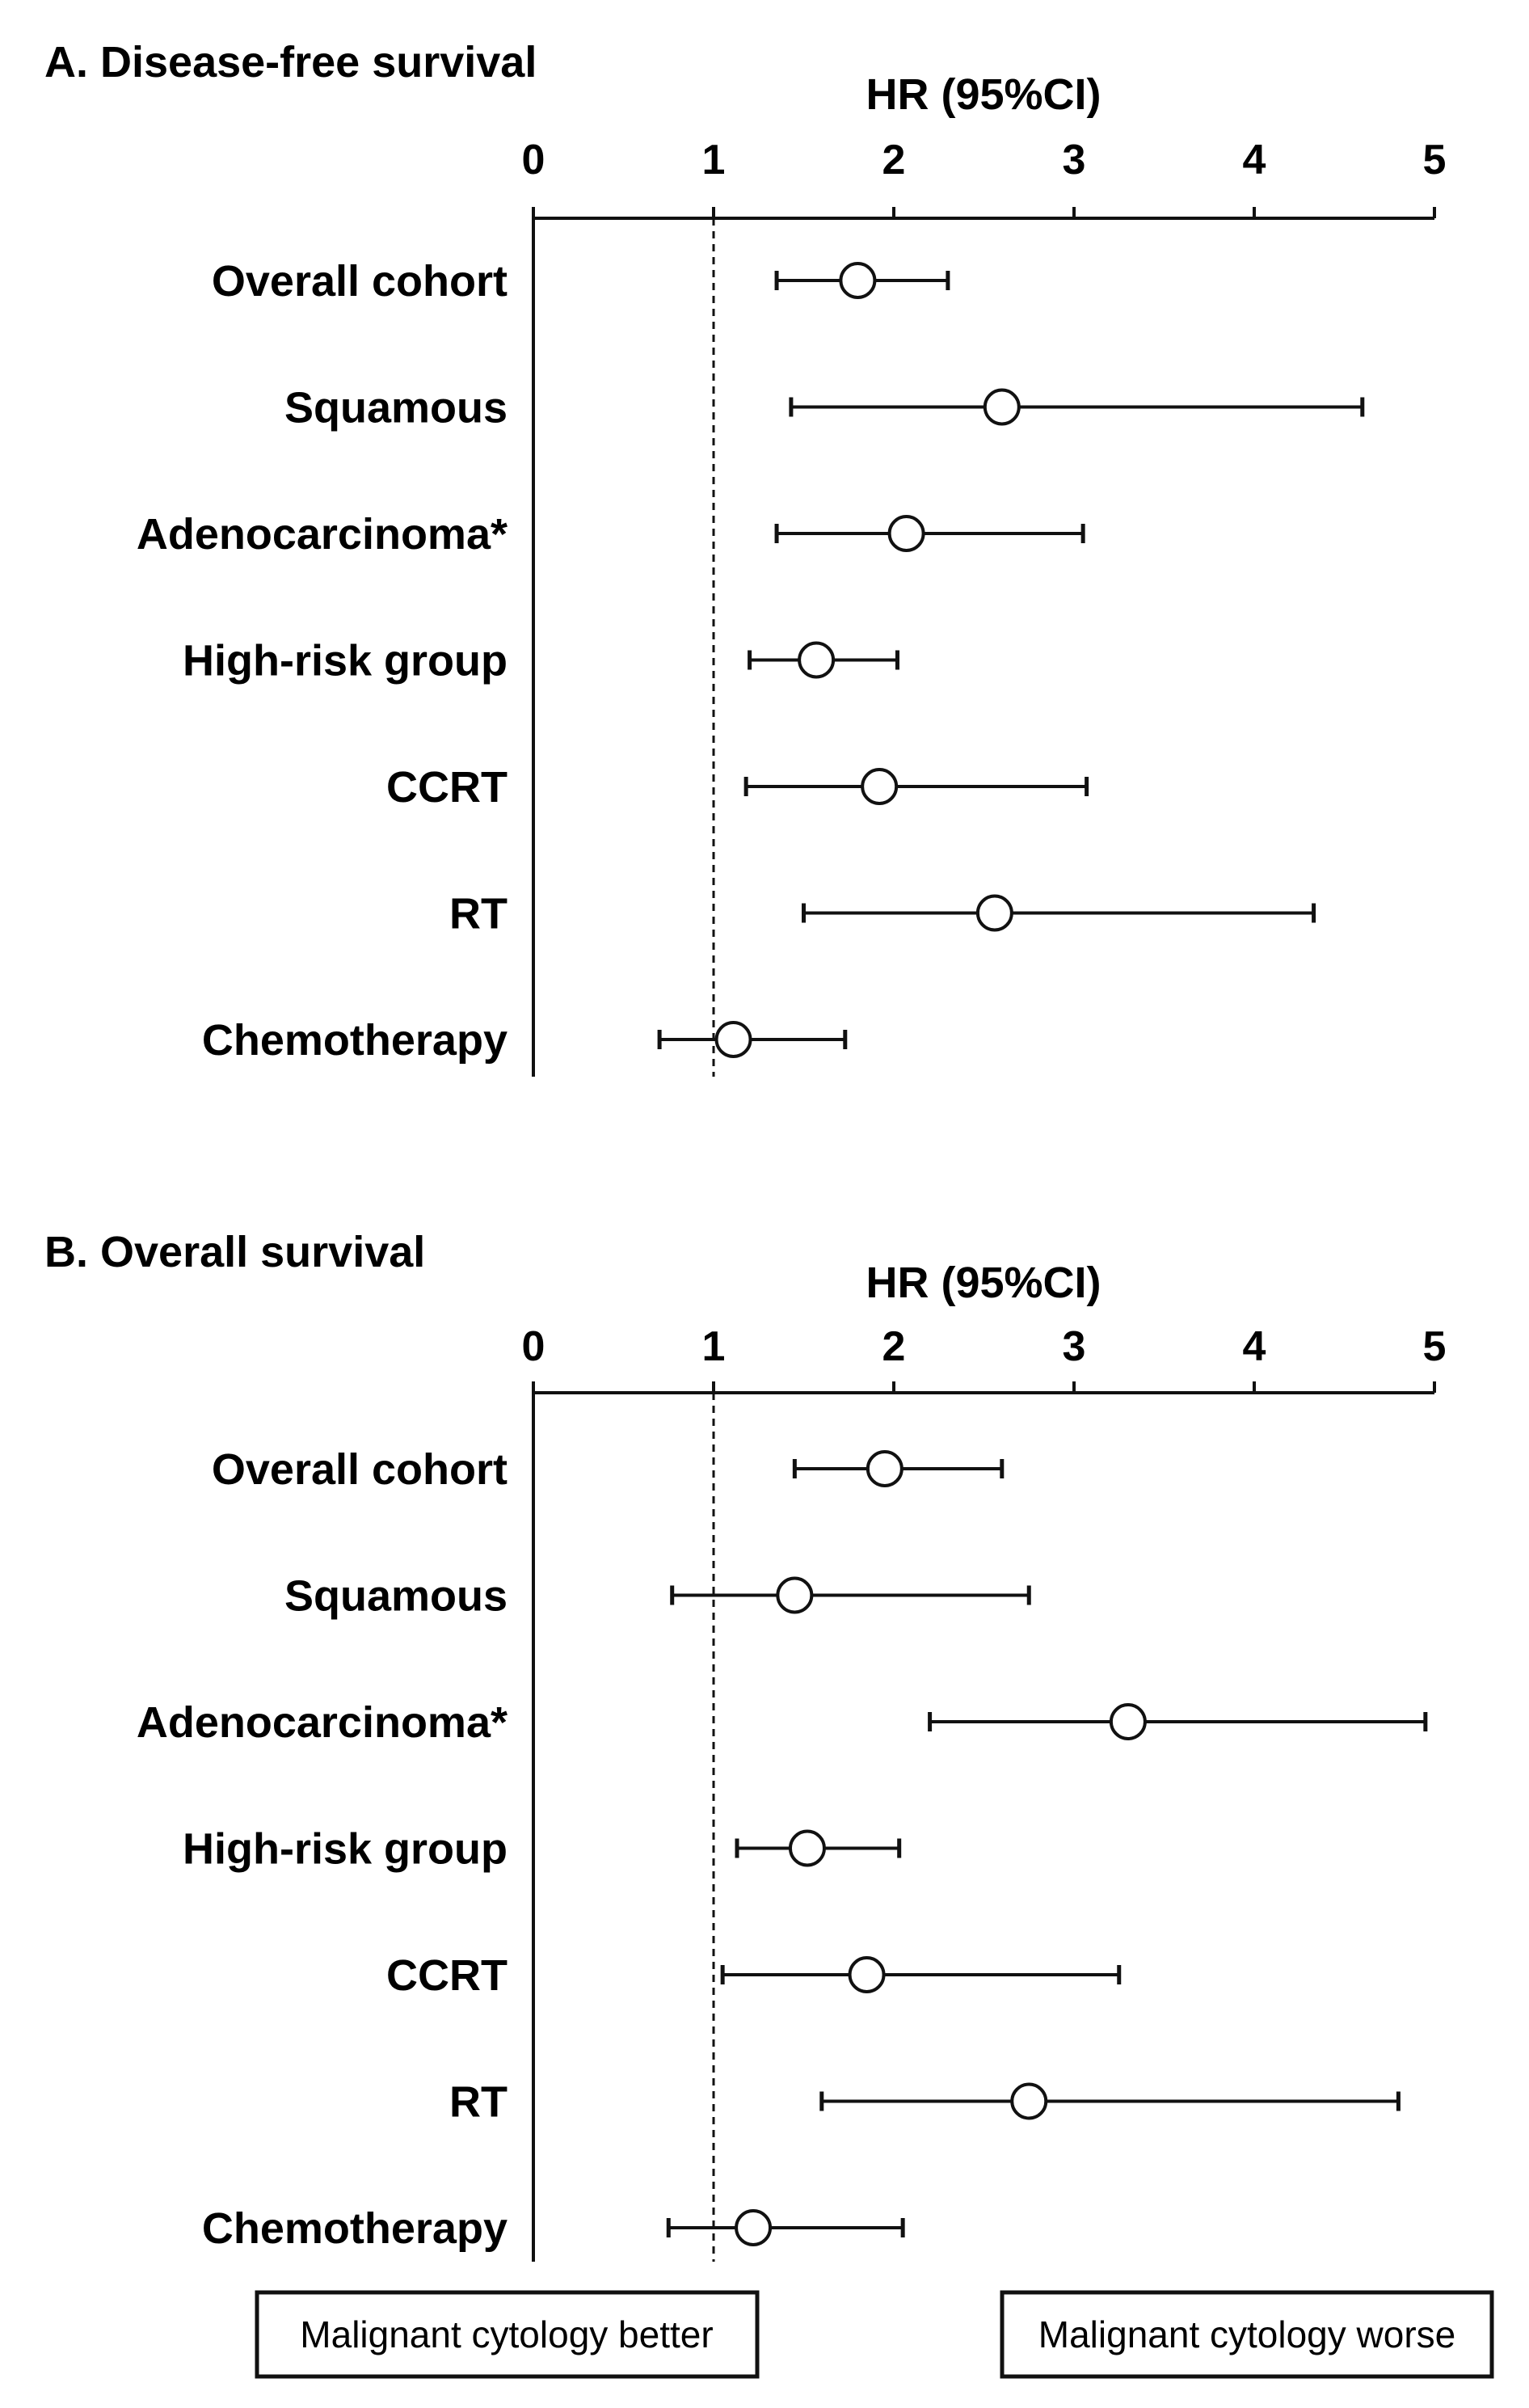  I want to click on panel-a-row-label-0: Overall cohort, so click(360, 281).